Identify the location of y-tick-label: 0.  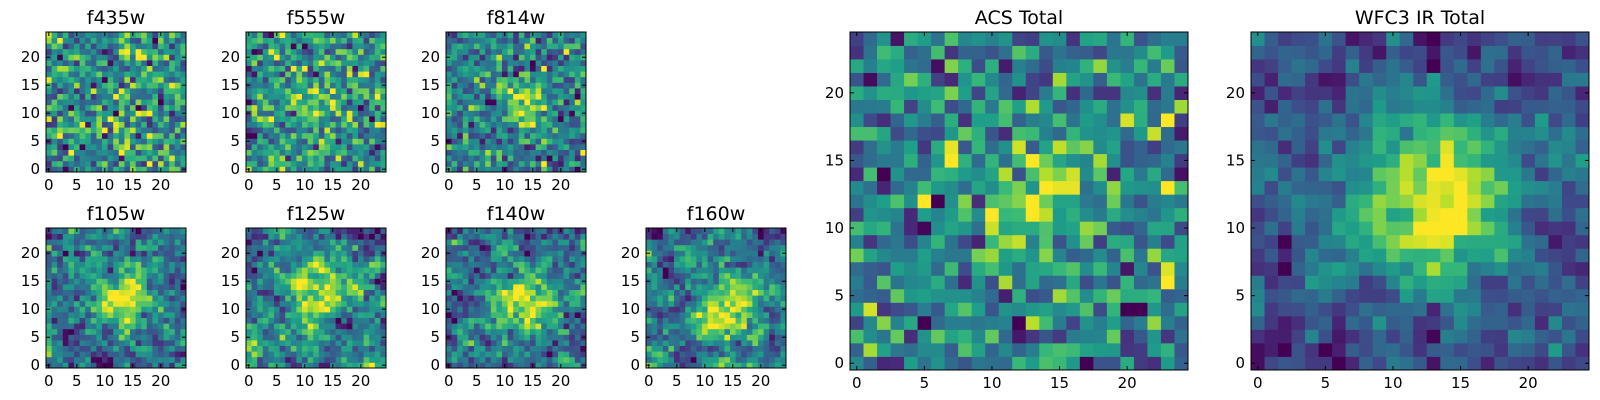
(235, 365).